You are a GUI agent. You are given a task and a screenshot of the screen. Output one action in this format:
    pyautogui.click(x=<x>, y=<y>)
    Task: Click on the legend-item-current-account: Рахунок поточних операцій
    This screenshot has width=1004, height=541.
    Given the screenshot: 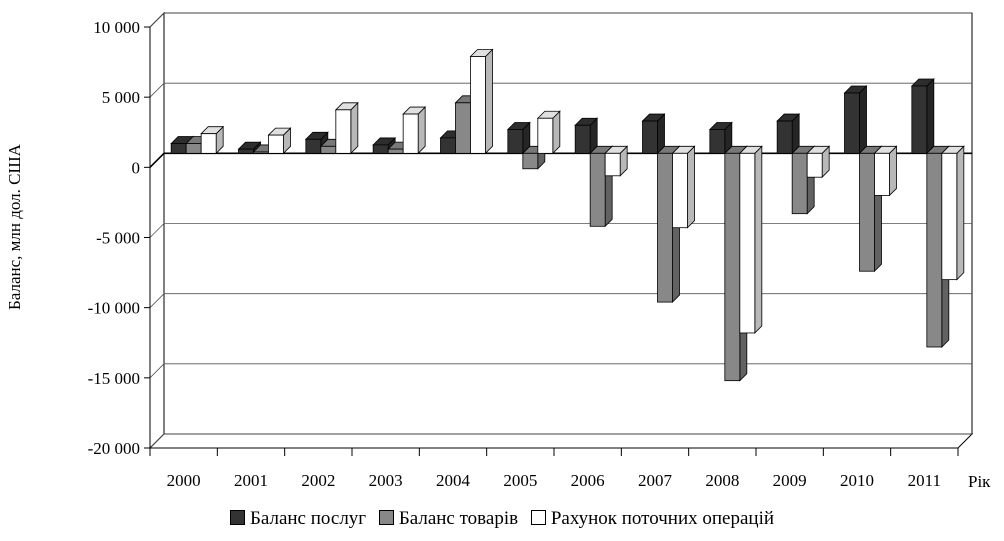 What is the action you would take?
    pyautogui.click(x=652, y=519)
    